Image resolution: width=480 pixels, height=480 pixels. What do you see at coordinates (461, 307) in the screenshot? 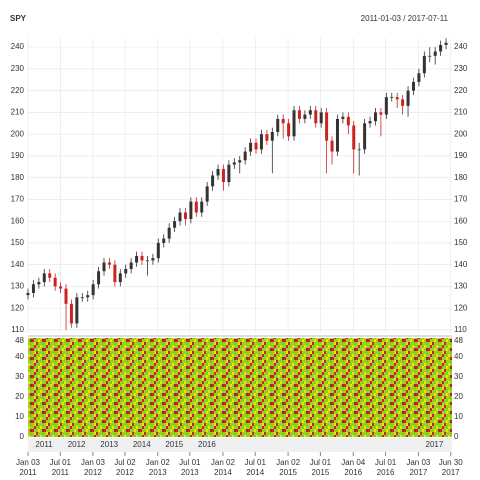
I see `y-tick-label-right: 120` at bounding box center [461, 307].